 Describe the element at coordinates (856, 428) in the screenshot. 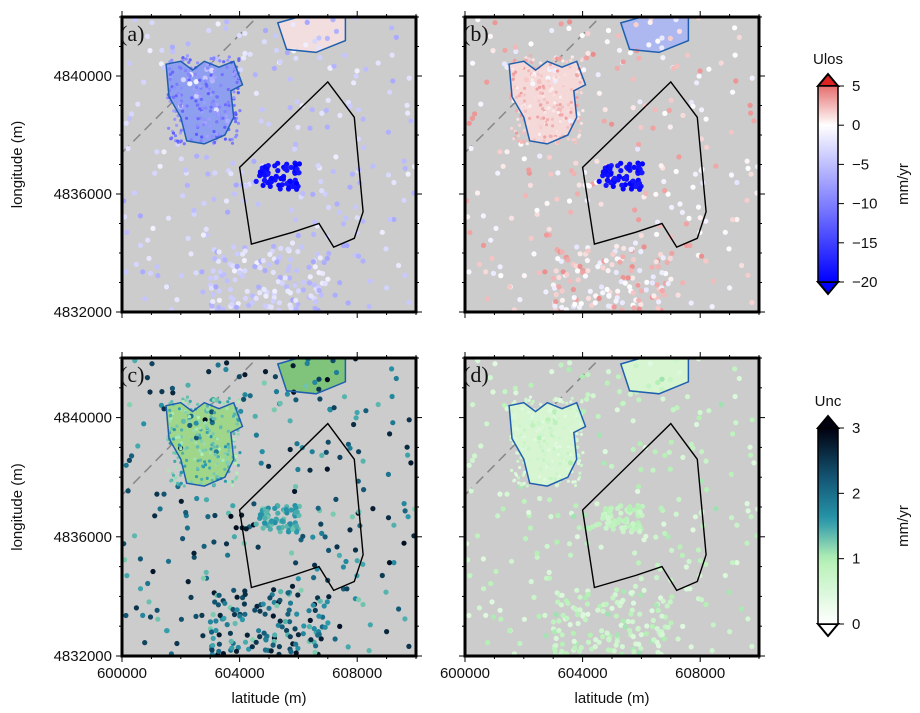

I see `colorbar-tick-label: 3` at that location.